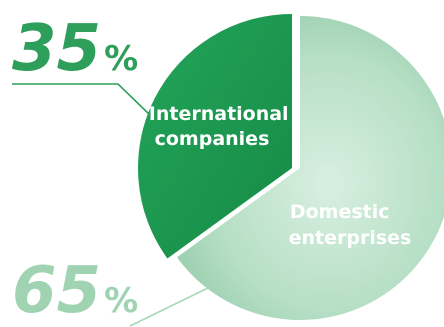 This screenshot has height=327, width=444. What do you see at coordinates (219, 114) in the screenshot?
I see `slice-label-international-line1: International` at bounding box center [219, 114].